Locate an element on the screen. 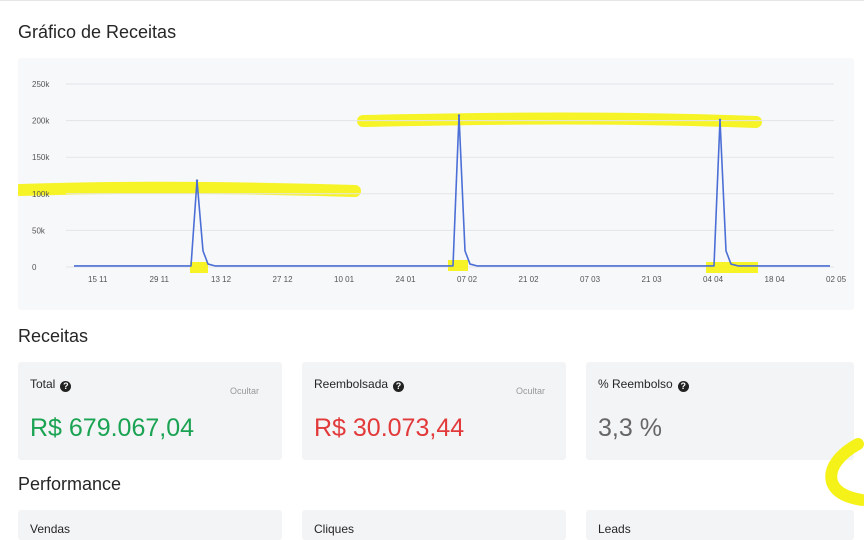 The height and width of the screenshot is (540, 864). x-tick-label: 07 02 is located at coordinates (467, 279).